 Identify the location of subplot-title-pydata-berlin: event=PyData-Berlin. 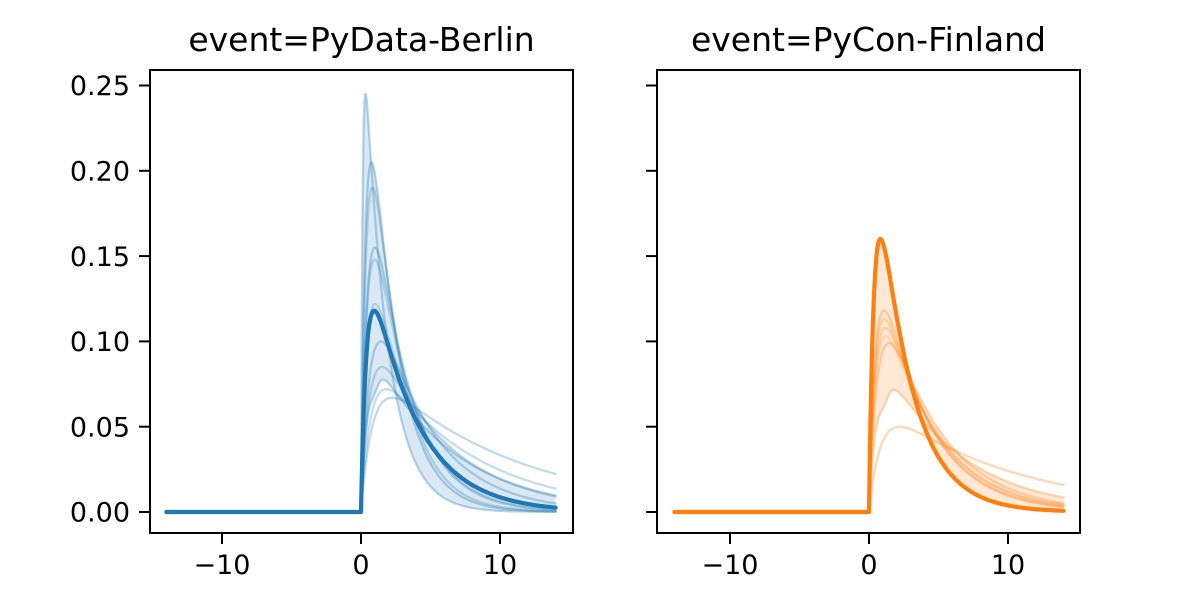
(361, 39).